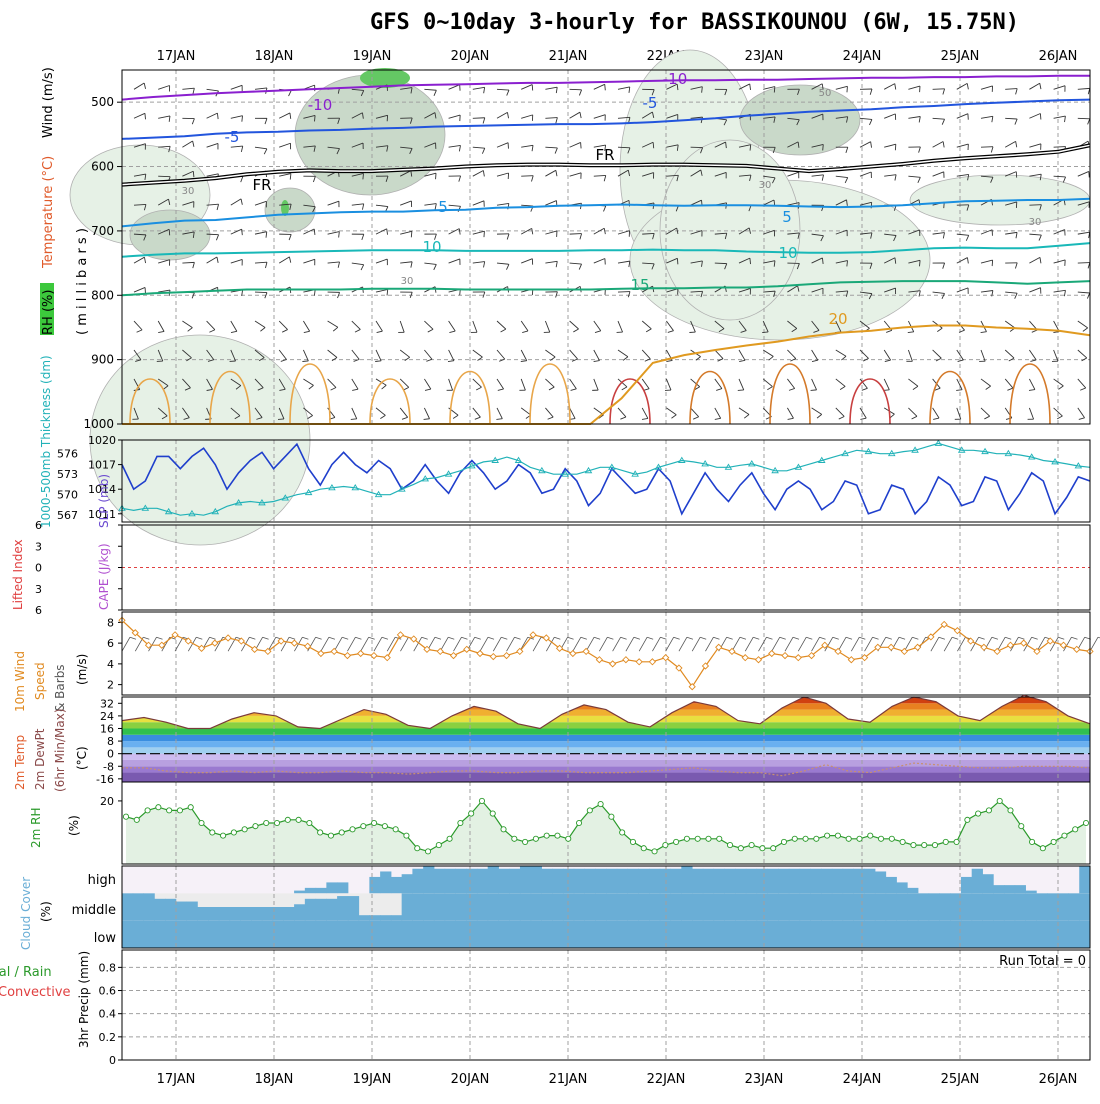  I want to click on cloud-axis-label: Cloud Cover, so click(26, 913).